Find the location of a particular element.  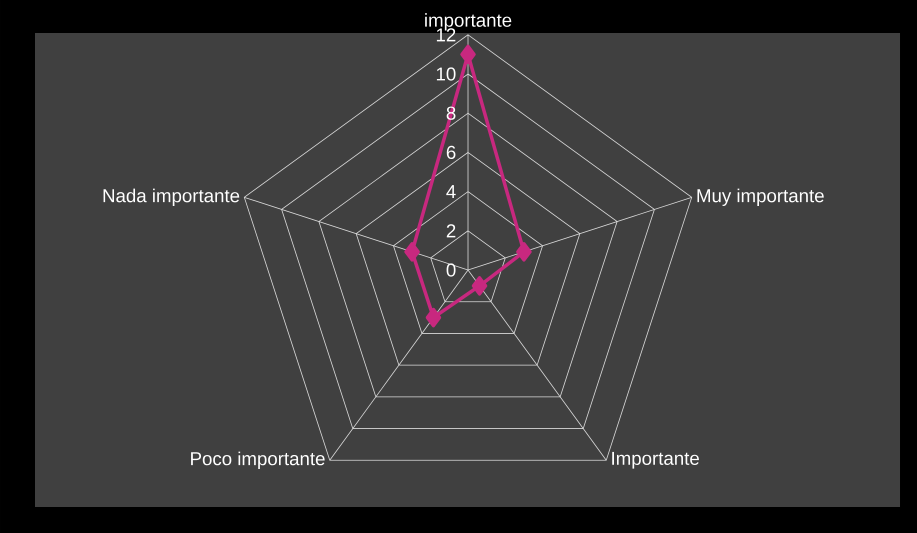

y-tick-label: 12 is located at coordinates (446, 35).